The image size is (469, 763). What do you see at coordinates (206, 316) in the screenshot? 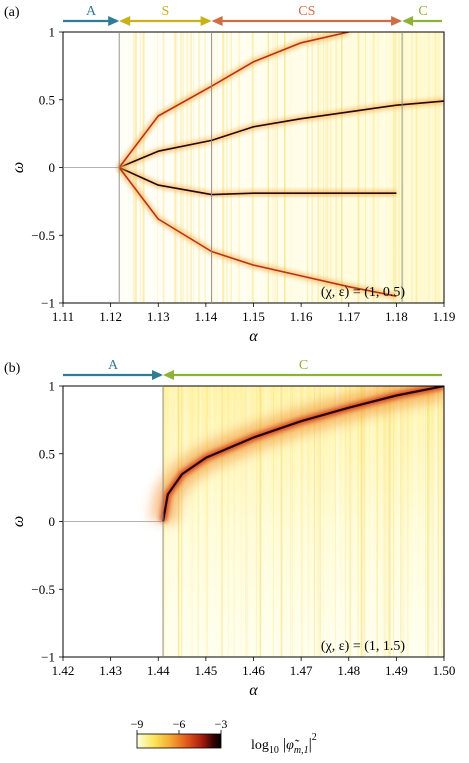
I see `x-tick-label: 1.14` at bounding box center [206, 316].